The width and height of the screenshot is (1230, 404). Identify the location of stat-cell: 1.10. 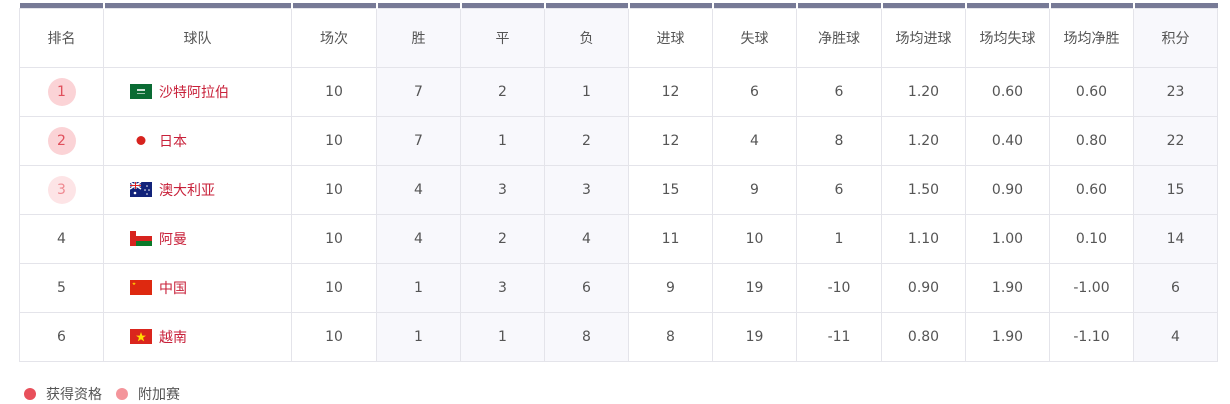
(923, 239).